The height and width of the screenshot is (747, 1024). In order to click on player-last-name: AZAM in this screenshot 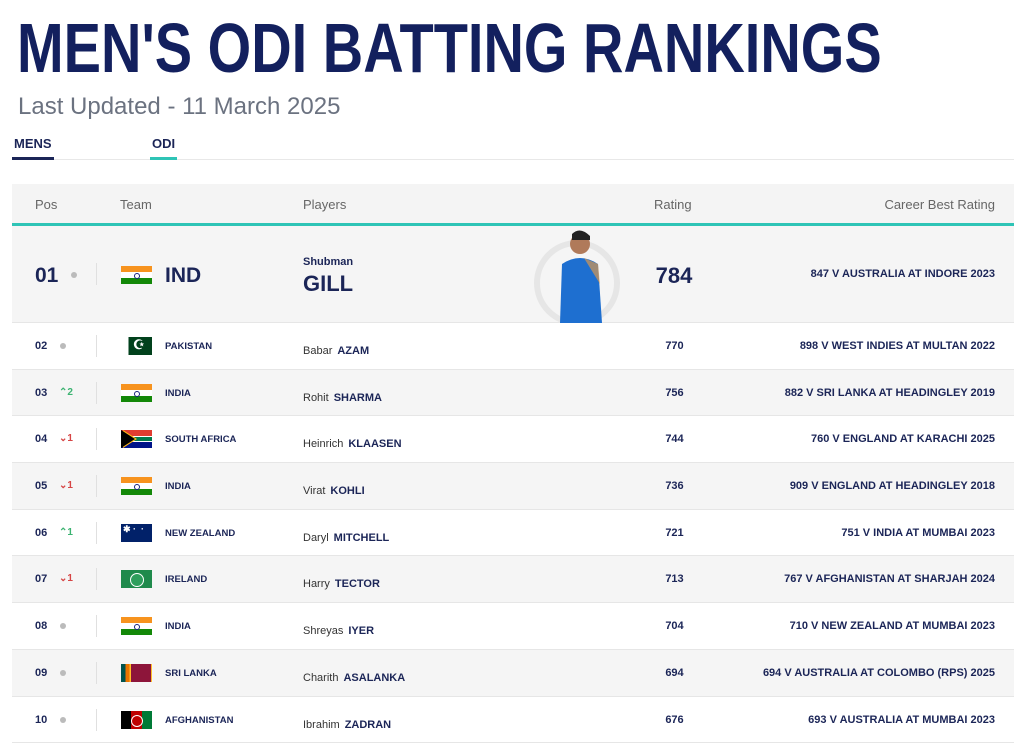, I will do `click(353, 351)`.